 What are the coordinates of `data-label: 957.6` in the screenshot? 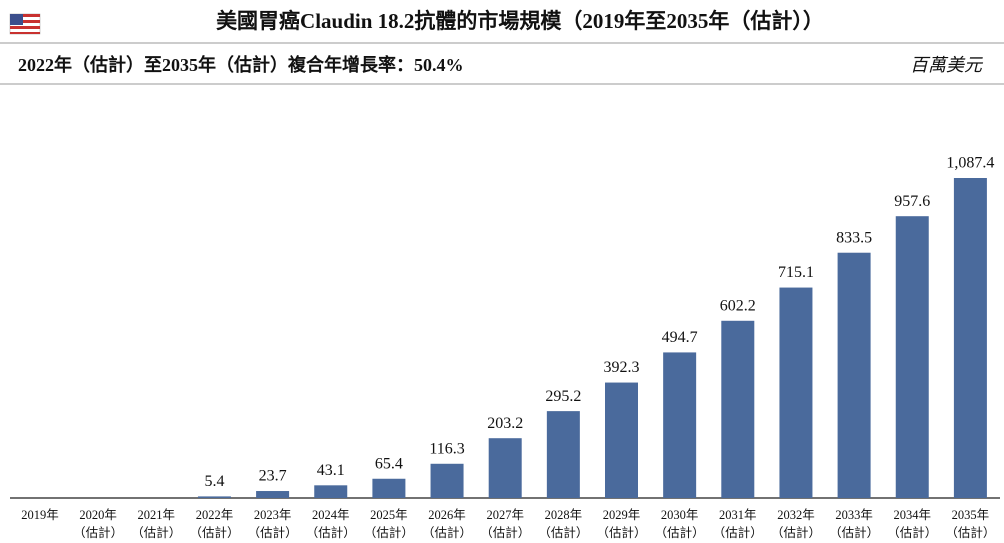 It's located at (912, 201).